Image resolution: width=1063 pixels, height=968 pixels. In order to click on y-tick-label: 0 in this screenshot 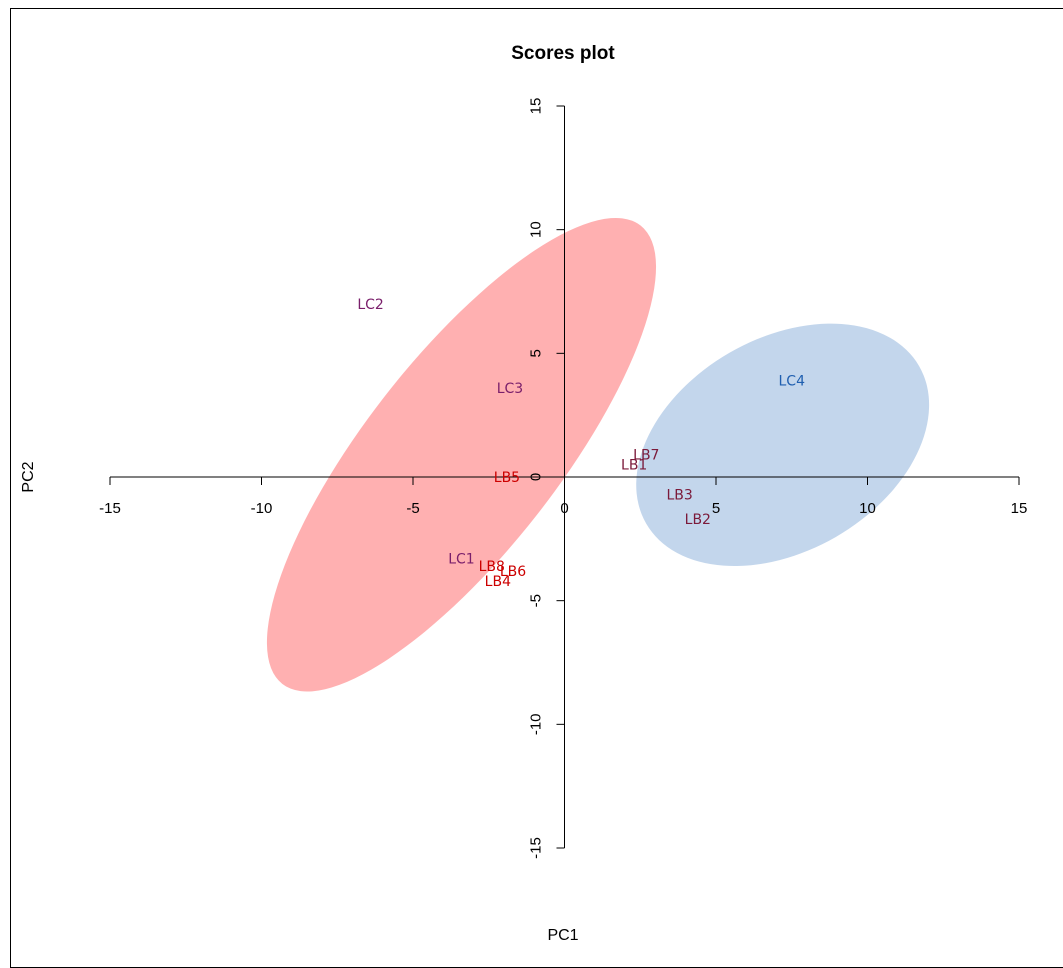, I will do `click(536, 477)`.